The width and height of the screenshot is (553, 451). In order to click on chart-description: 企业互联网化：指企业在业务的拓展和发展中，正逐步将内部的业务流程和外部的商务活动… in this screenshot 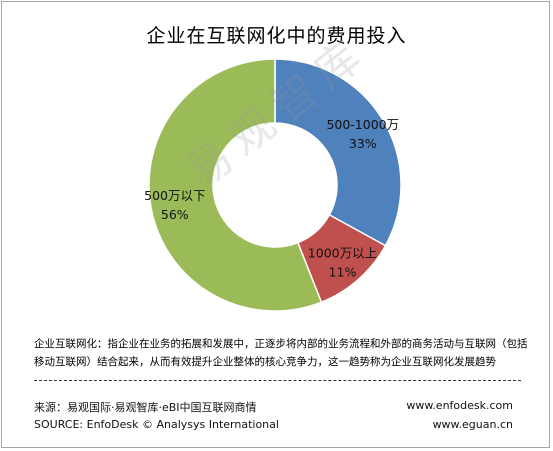, I will do `click(281, 353)`.